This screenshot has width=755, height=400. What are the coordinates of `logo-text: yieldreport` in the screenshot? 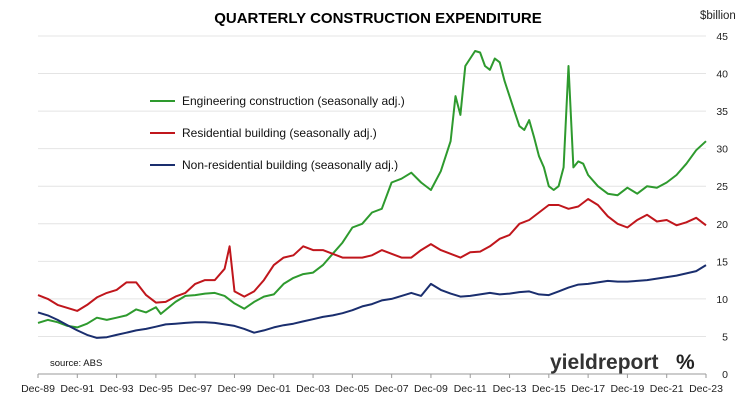 It's located at (604, 362).